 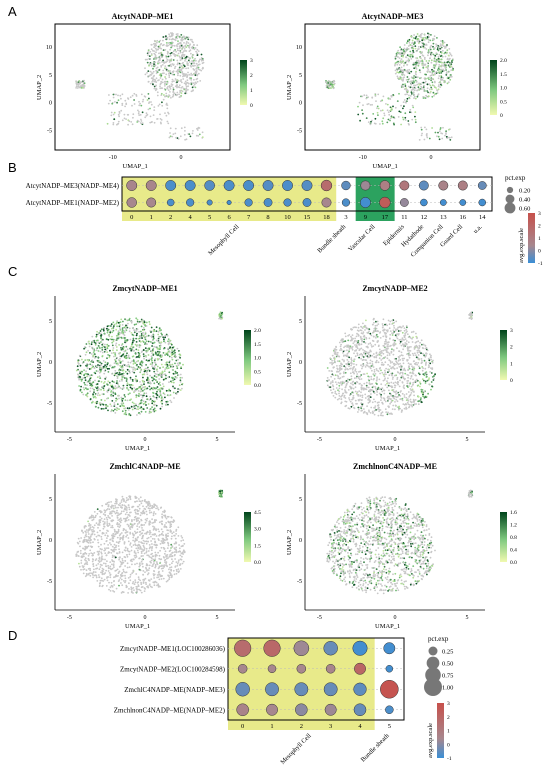 What do you see at coordinates (501, 116) in the screenshot?
I see `colorbar-tick-label: 0` at bounding box center [501, 116].